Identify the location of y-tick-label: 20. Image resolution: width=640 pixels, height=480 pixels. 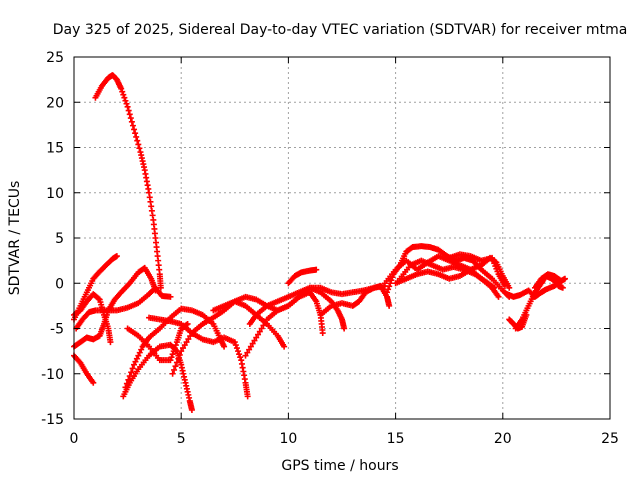
(55, 103).